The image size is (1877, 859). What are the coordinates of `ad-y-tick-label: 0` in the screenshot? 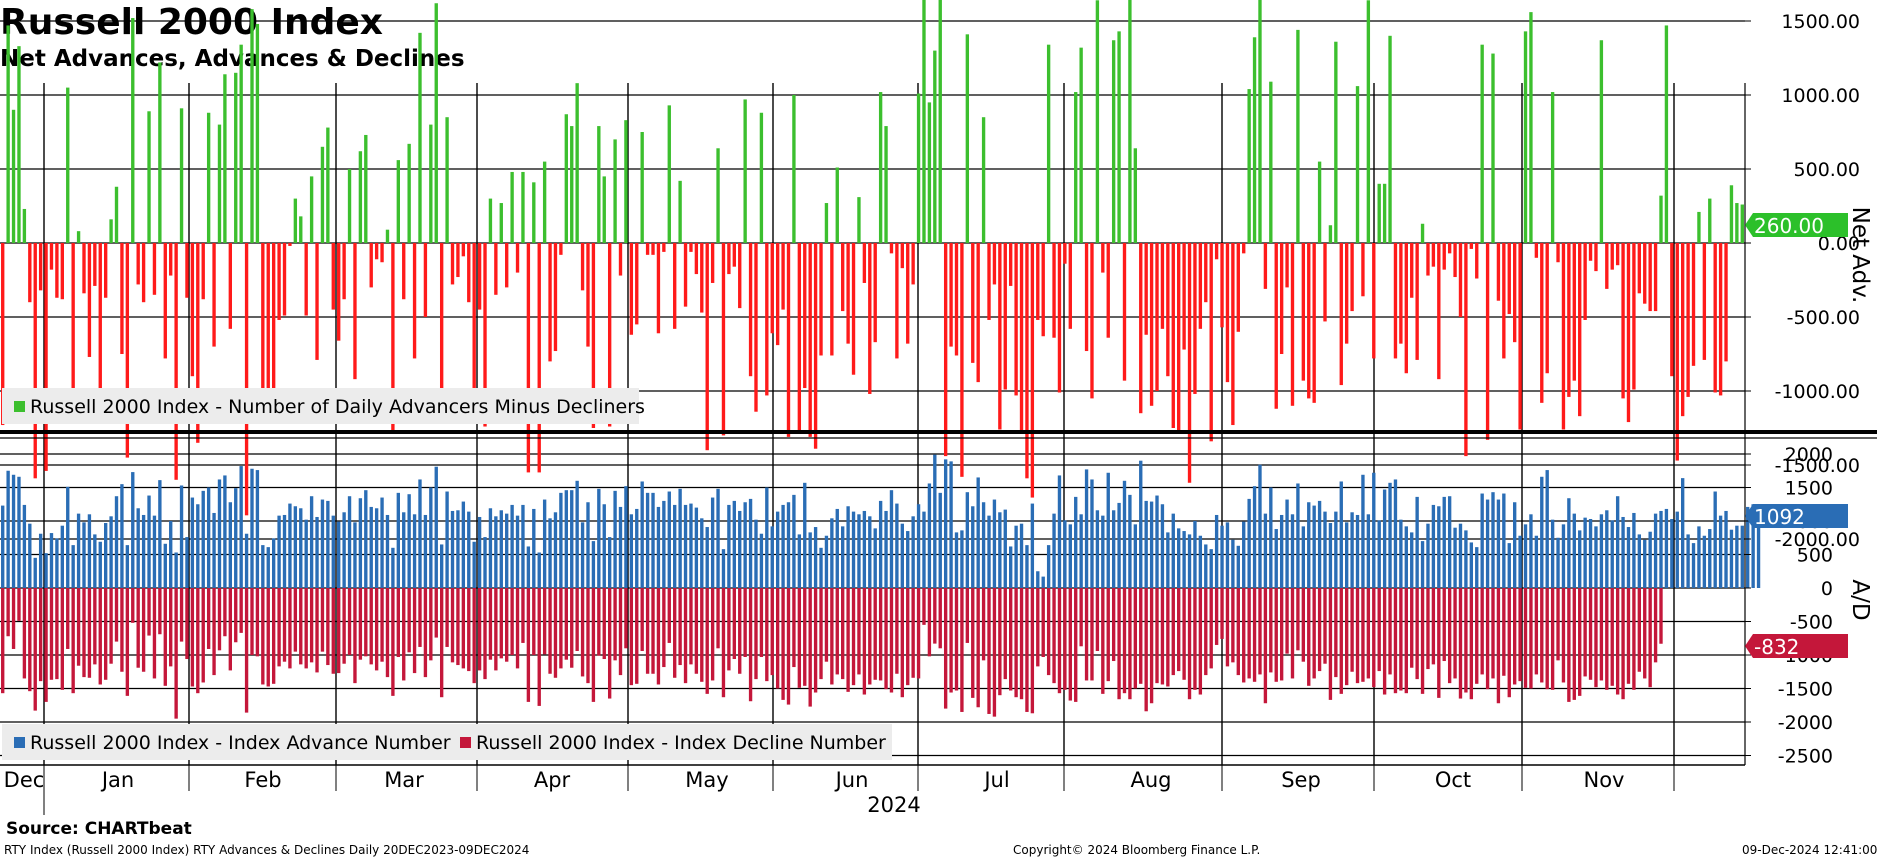 It's located at (1827, 589).